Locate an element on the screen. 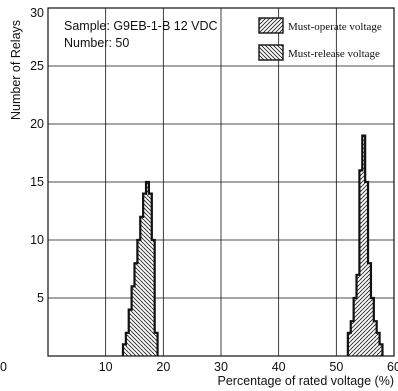 The width and height of the screenshot is (398, 391). y-tick-label: 25 is located at coordinates (37, 66).